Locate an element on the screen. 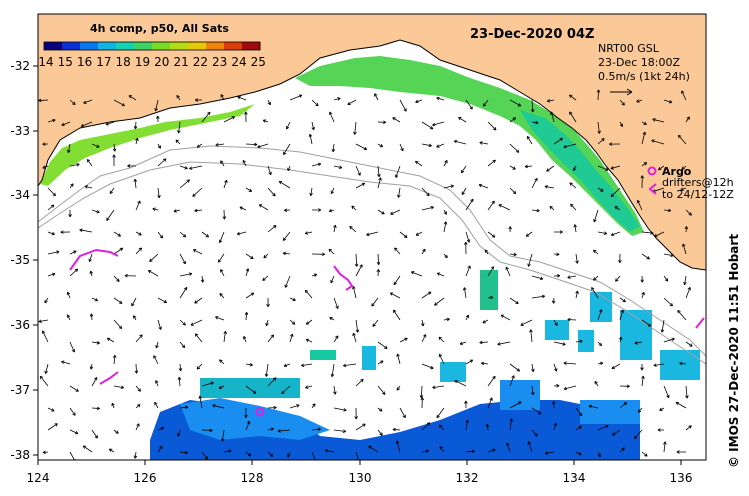  argo-legend-label: Argo is located at coordinates (677, 171).